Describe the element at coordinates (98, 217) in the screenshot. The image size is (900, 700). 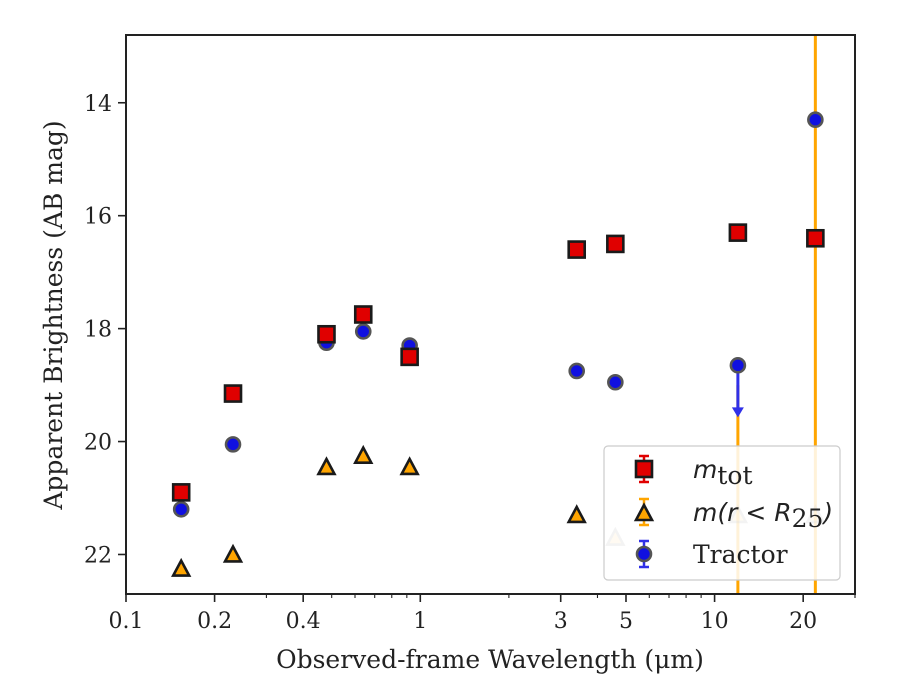
I see `y-tick-label: 16` at that location.